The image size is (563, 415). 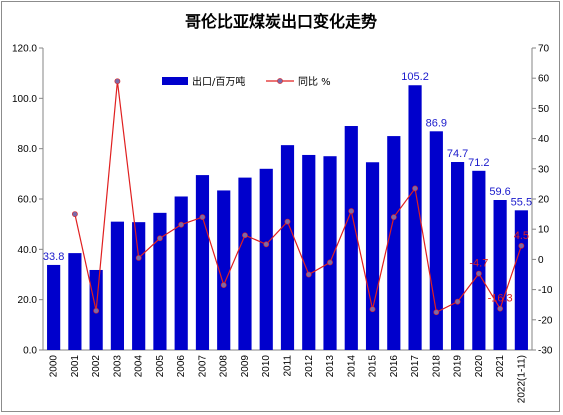 I want to click on right-tick-label: -20, so click(x=545, y=320).